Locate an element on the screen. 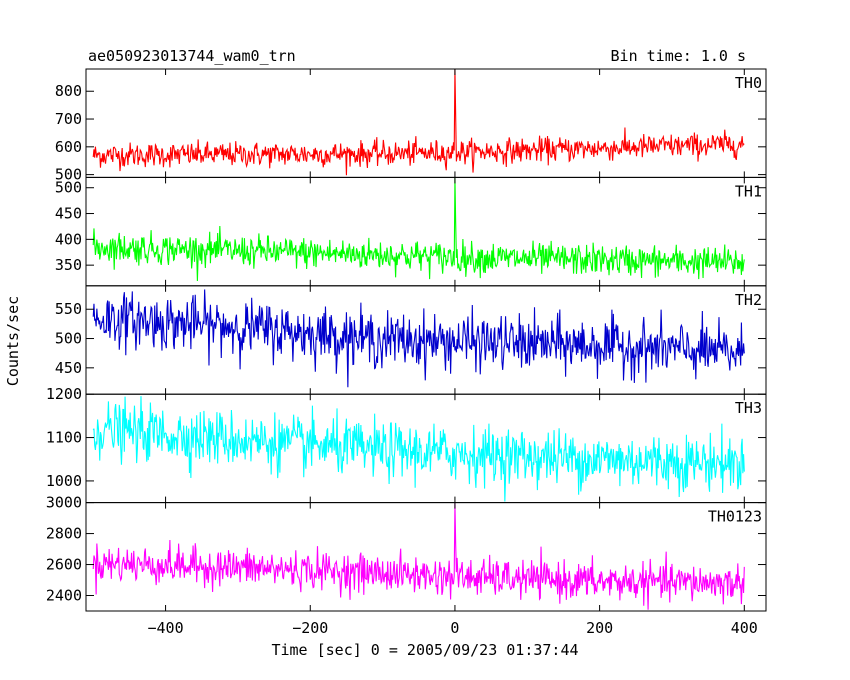 The height and width of the screenshot is (680, 850). x-tick-label: 200 is located at coordinates (599, 628).